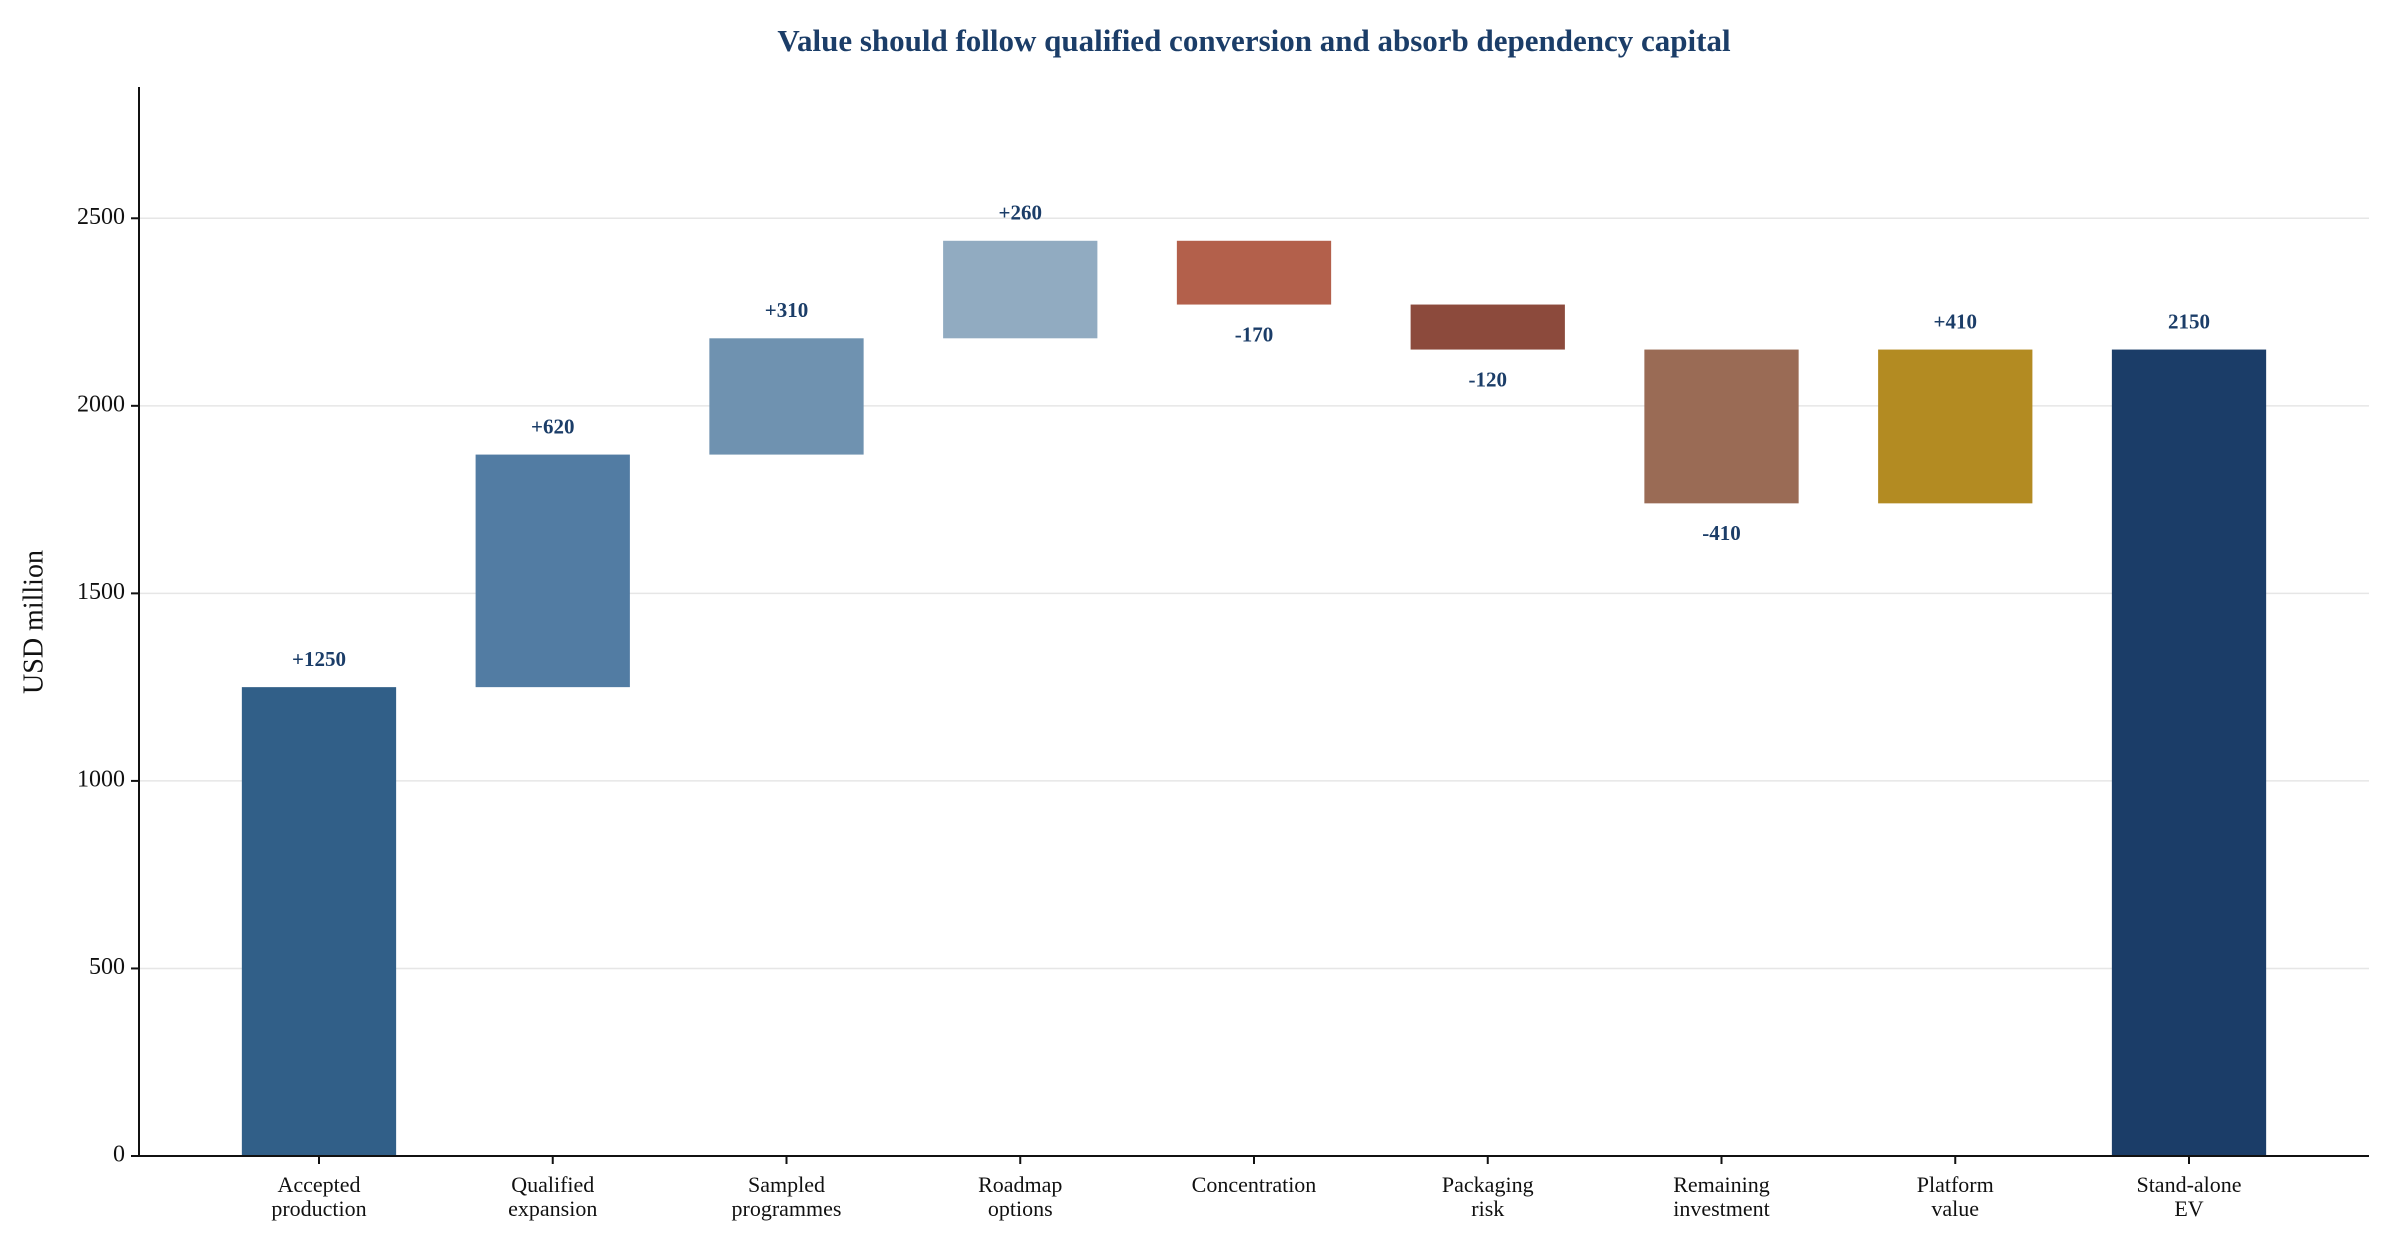 The width and height of the screenshot is (2392, 1253). What do you see at coordinates (552, 1196) in the screenshot?
I see `x-tick-label: Qualified expansion` at bounding box center [552, 1196].